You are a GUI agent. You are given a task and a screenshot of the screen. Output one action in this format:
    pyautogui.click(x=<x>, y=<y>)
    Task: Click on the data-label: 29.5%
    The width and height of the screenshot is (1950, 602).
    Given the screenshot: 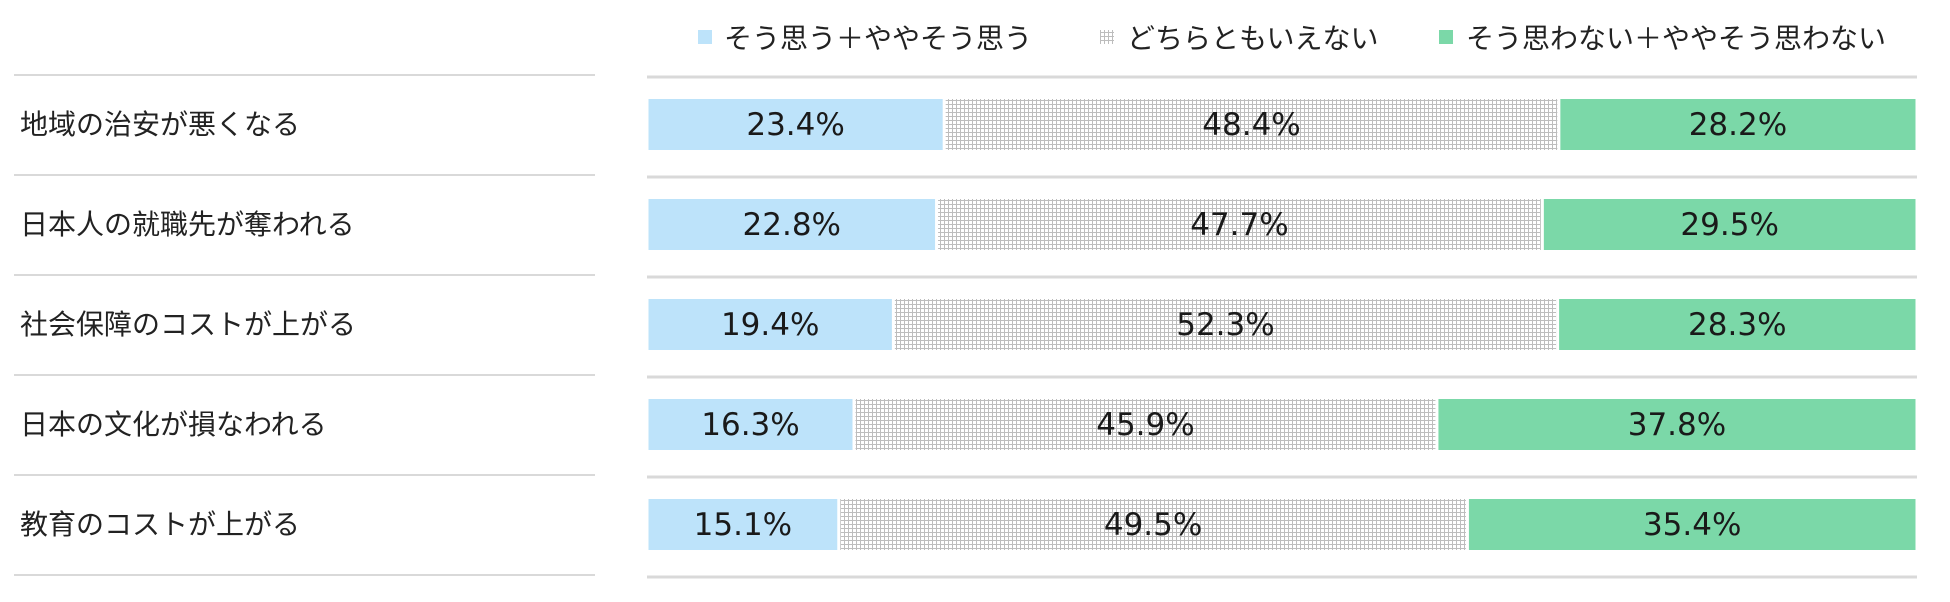 What is the action you would take?
    pyautogui.click(x=1729, y=225)
    